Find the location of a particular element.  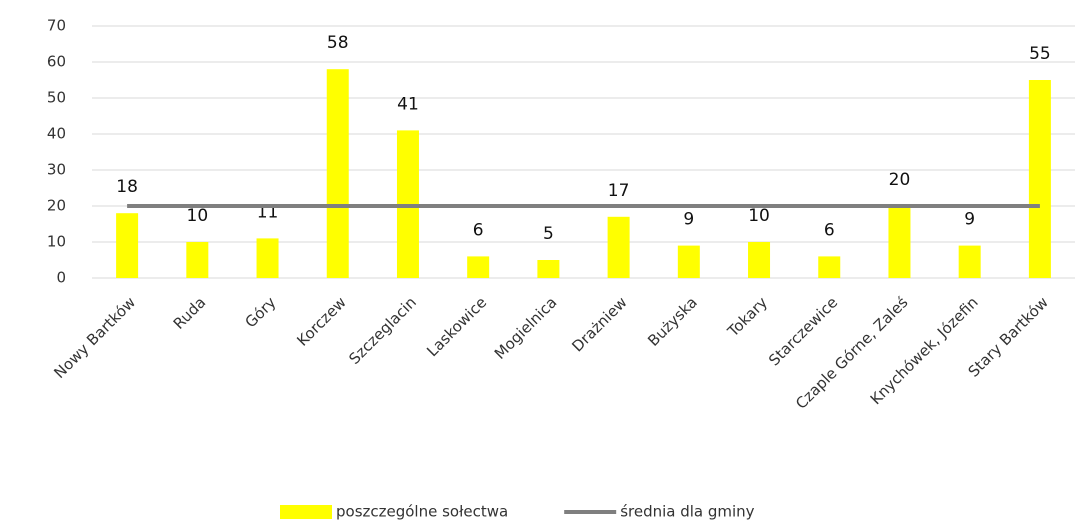

x-tick-label: Szczeglacin is located at coordinates (382, 330).